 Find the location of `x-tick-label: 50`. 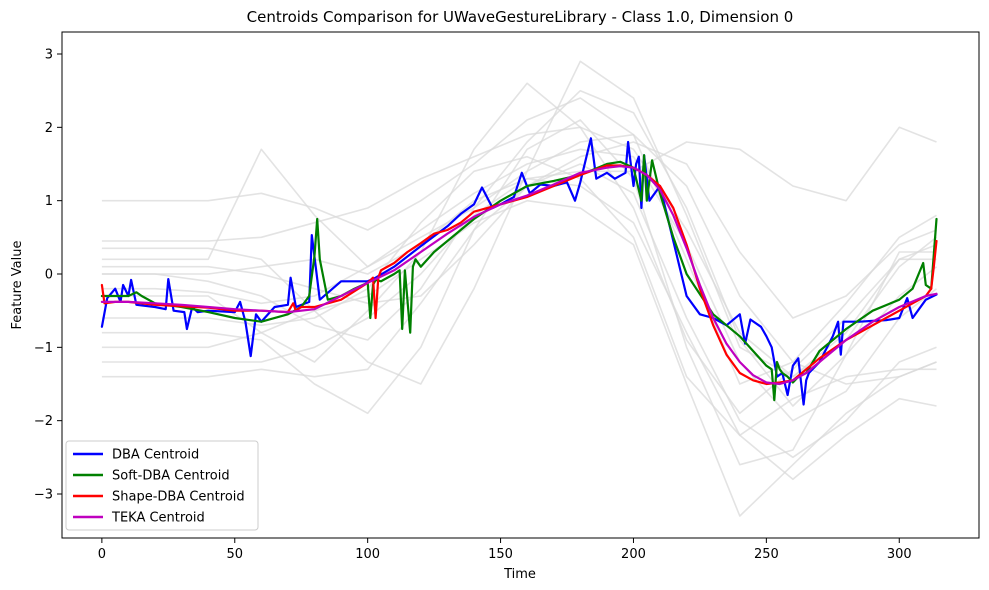

x-tick-label: 50 is located at coordinates (234, 554).